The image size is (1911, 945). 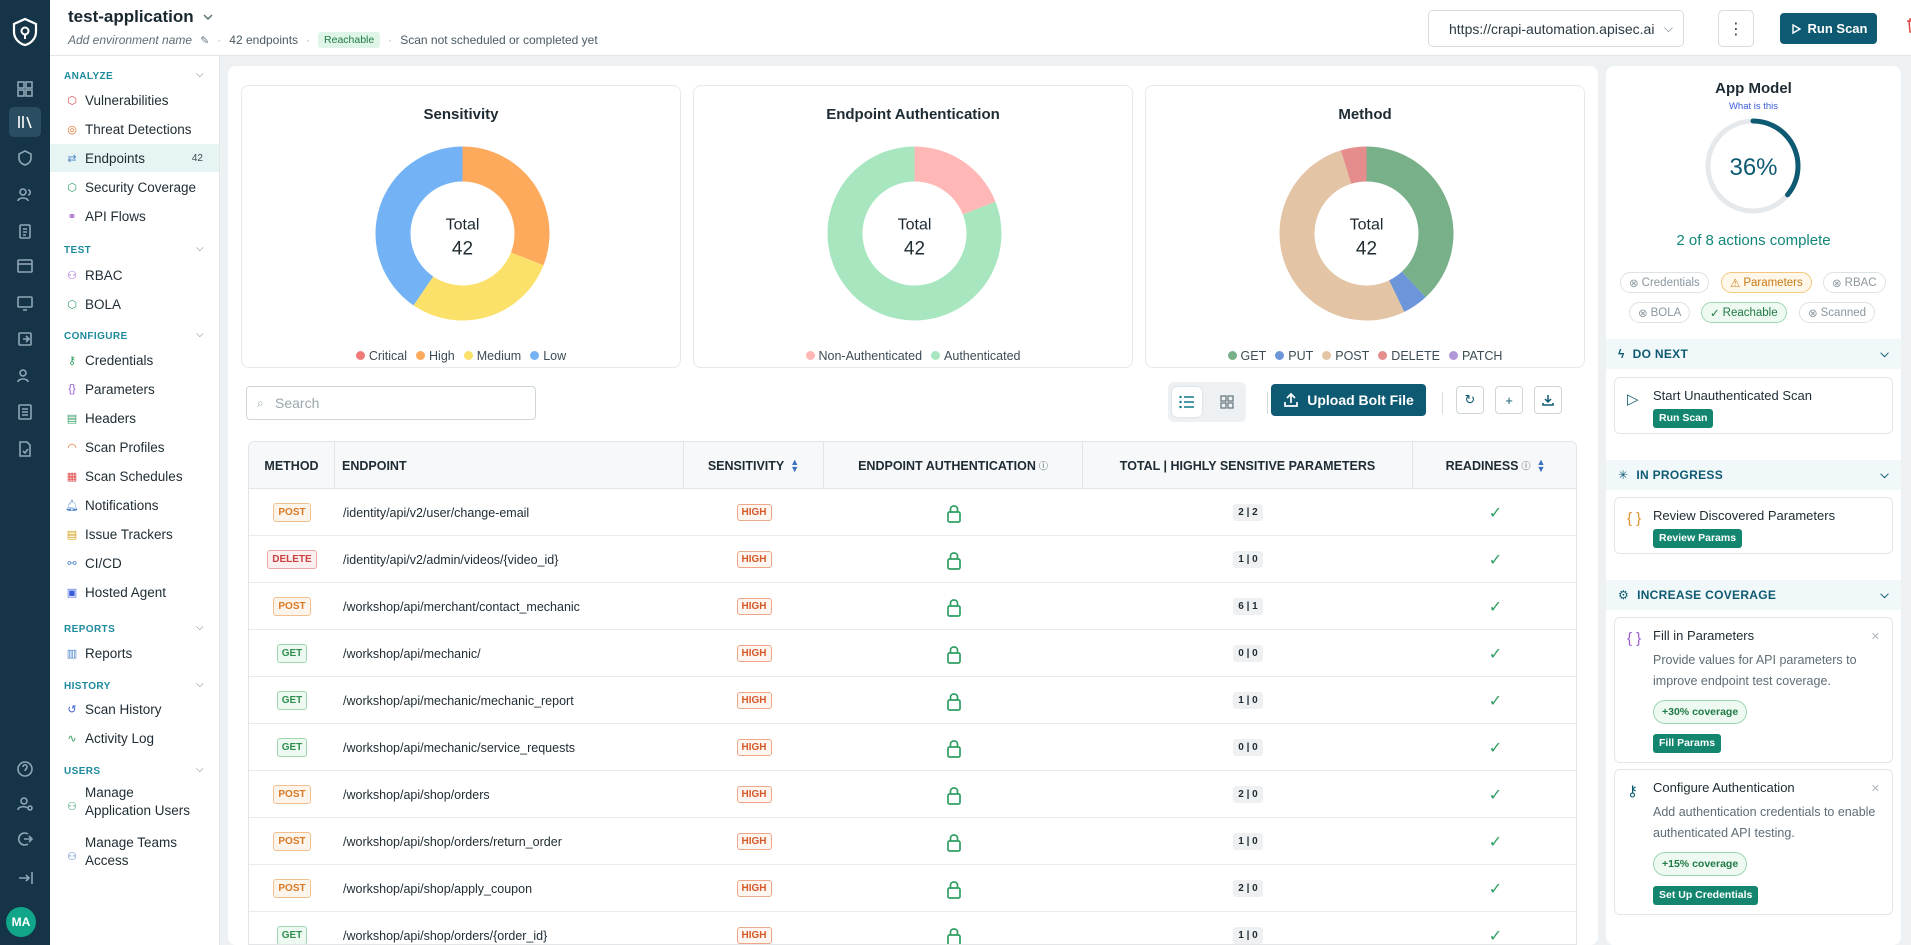 What do you see at coordinates (1753, 354) in the screenshot?
I see `do-next-section: ϟ DO NEXT ⌵` at bounding box center [1753, 354].